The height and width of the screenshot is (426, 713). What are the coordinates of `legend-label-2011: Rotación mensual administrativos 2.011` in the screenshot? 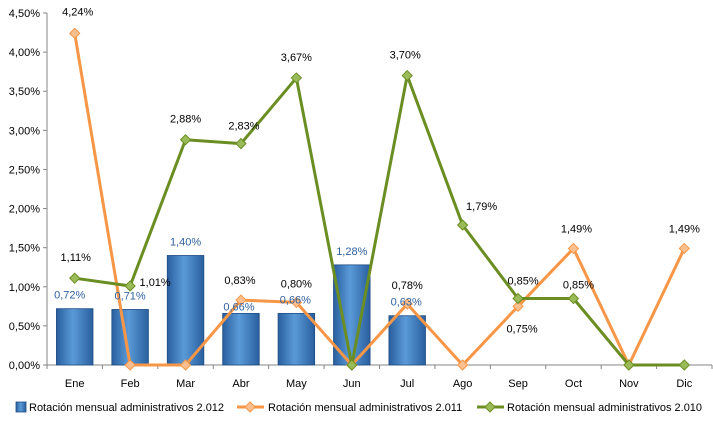 It's located at (365, 408).